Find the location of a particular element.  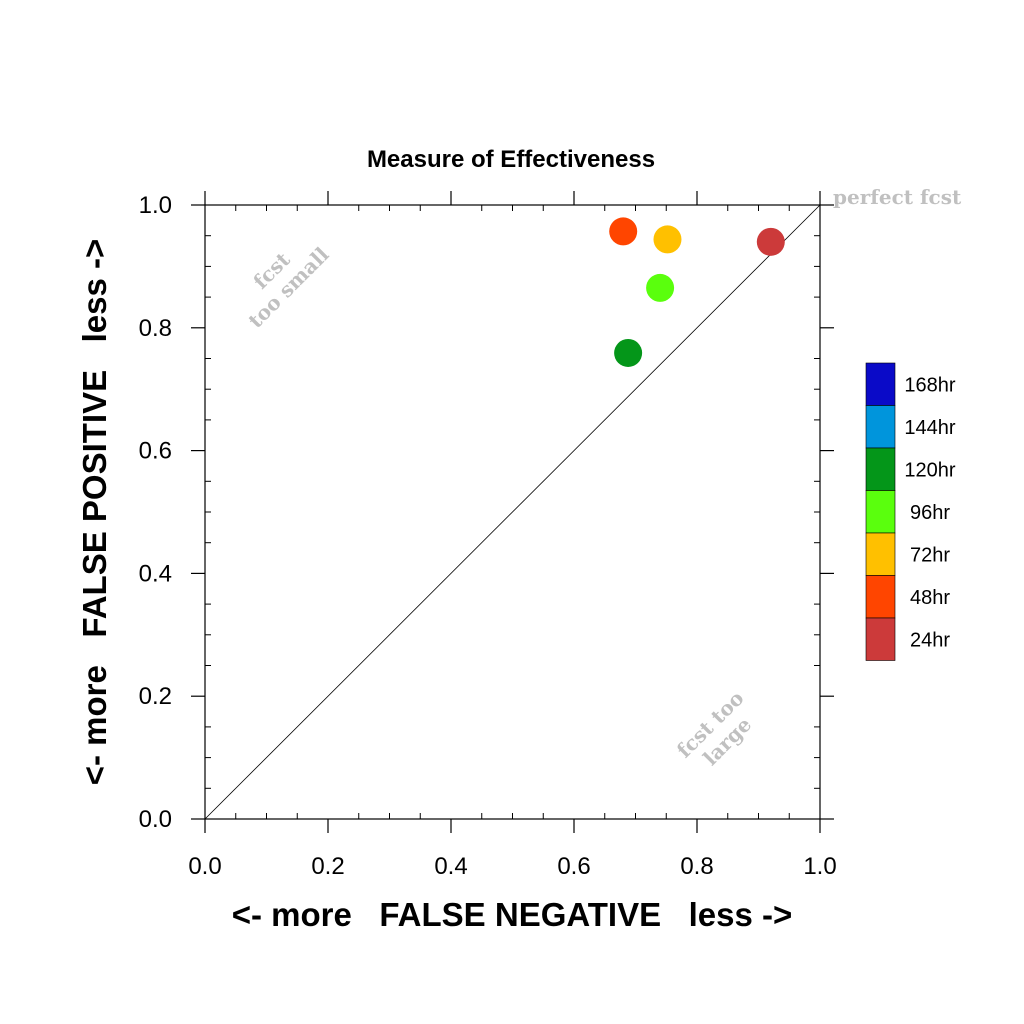

legend-label-24hr: 24hr is located at coordinates (930, 640).